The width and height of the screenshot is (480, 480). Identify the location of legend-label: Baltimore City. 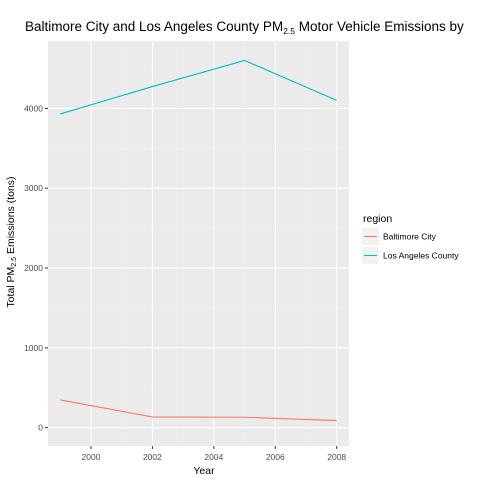
(410, 237).